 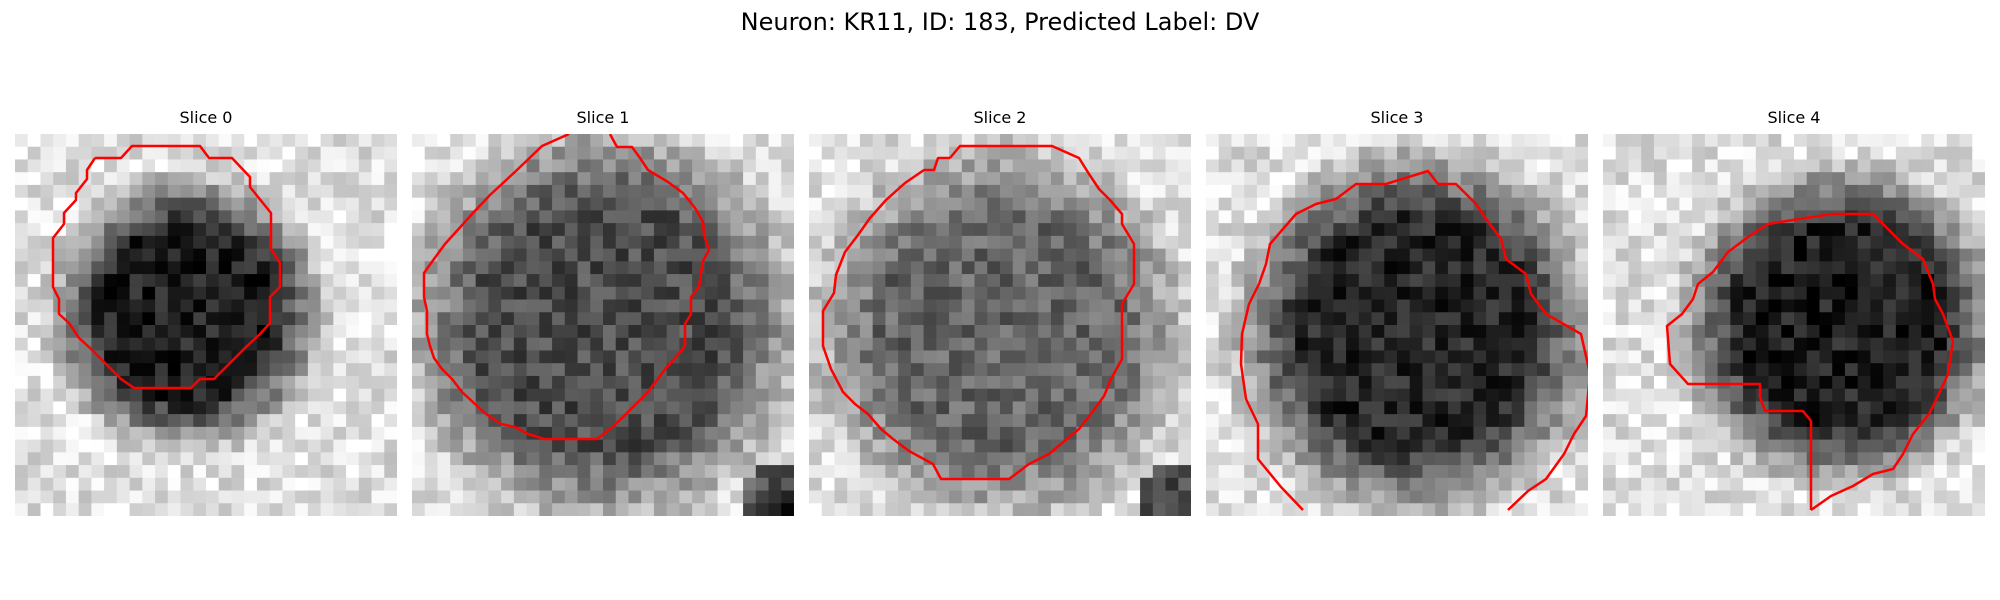 I want to click on slice-title: Slice 4, so click(x=1794, y=117).